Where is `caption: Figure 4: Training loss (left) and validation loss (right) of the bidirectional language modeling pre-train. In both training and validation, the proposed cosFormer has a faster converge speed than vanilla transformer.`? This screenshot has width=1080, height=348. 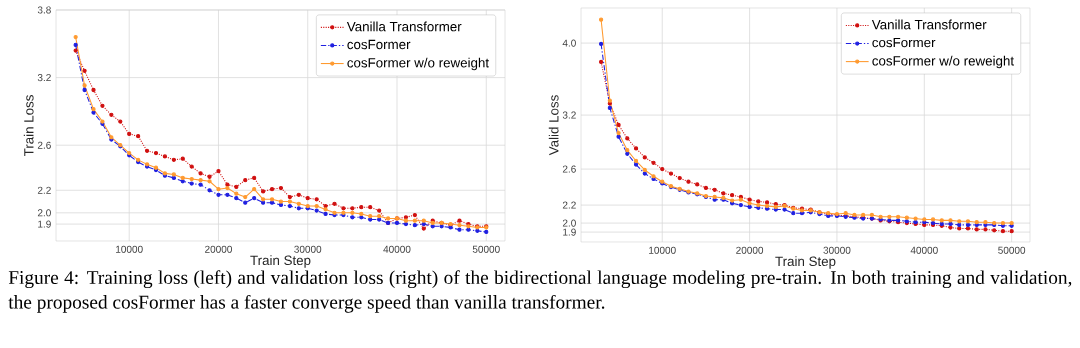
caption: Figure 4: Training loss (left) and validation loss (right) of the bidirectional language modeling pre-train. In both training and validation, the proposed cosFormer has a faster converge speed than vanilla transformer. is located at coordinates (540, 291).